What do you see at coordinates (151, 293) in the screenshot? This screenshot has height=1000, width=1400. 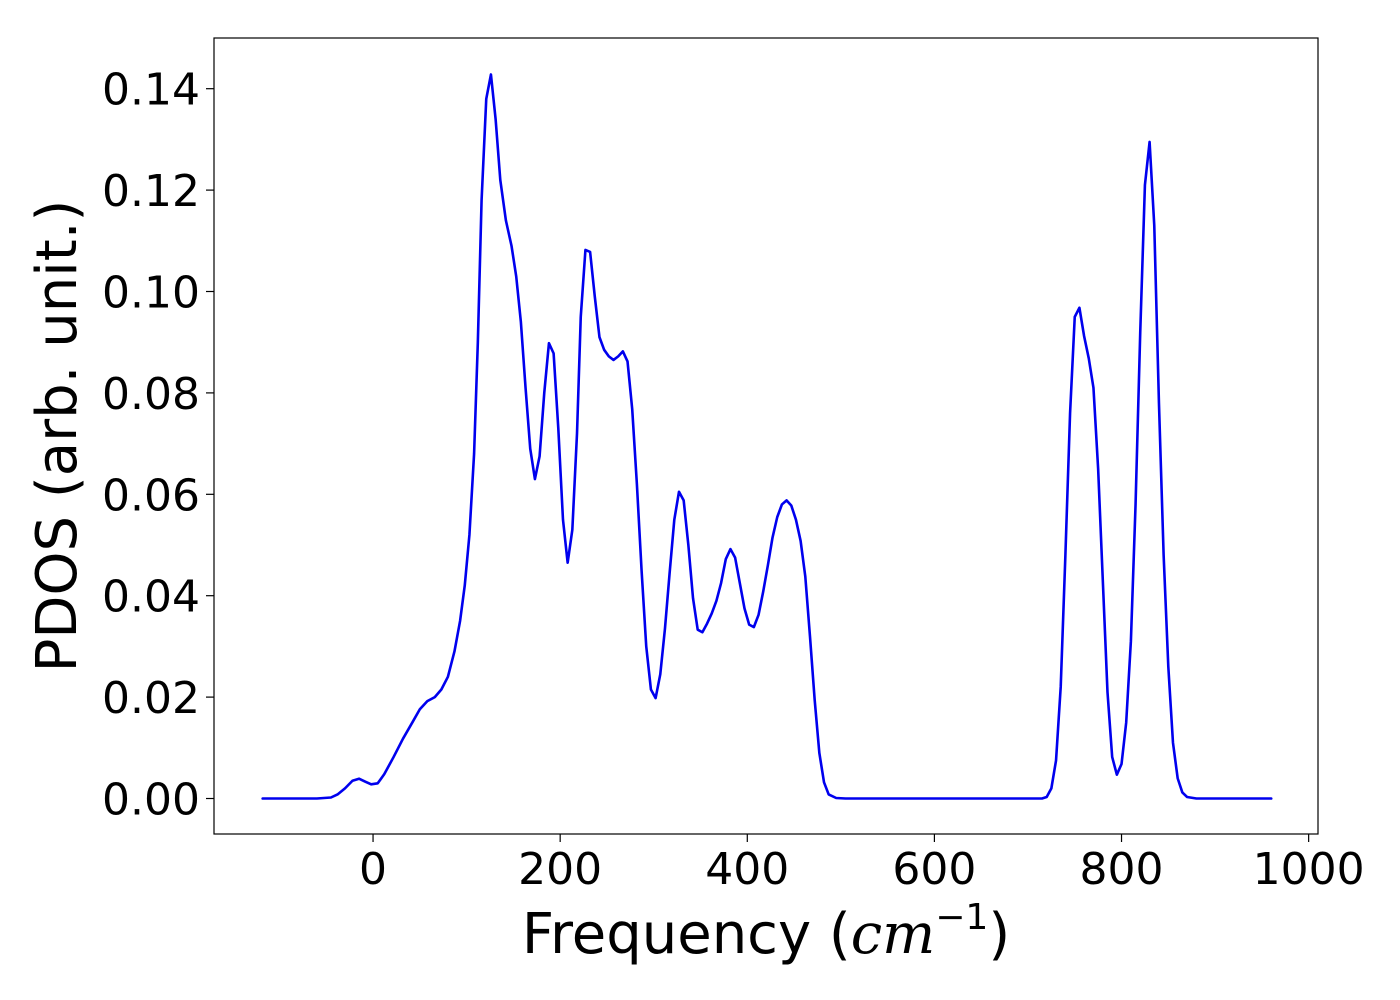 I see `y-tick-label: 0.10` at bounding box center [151, 293].